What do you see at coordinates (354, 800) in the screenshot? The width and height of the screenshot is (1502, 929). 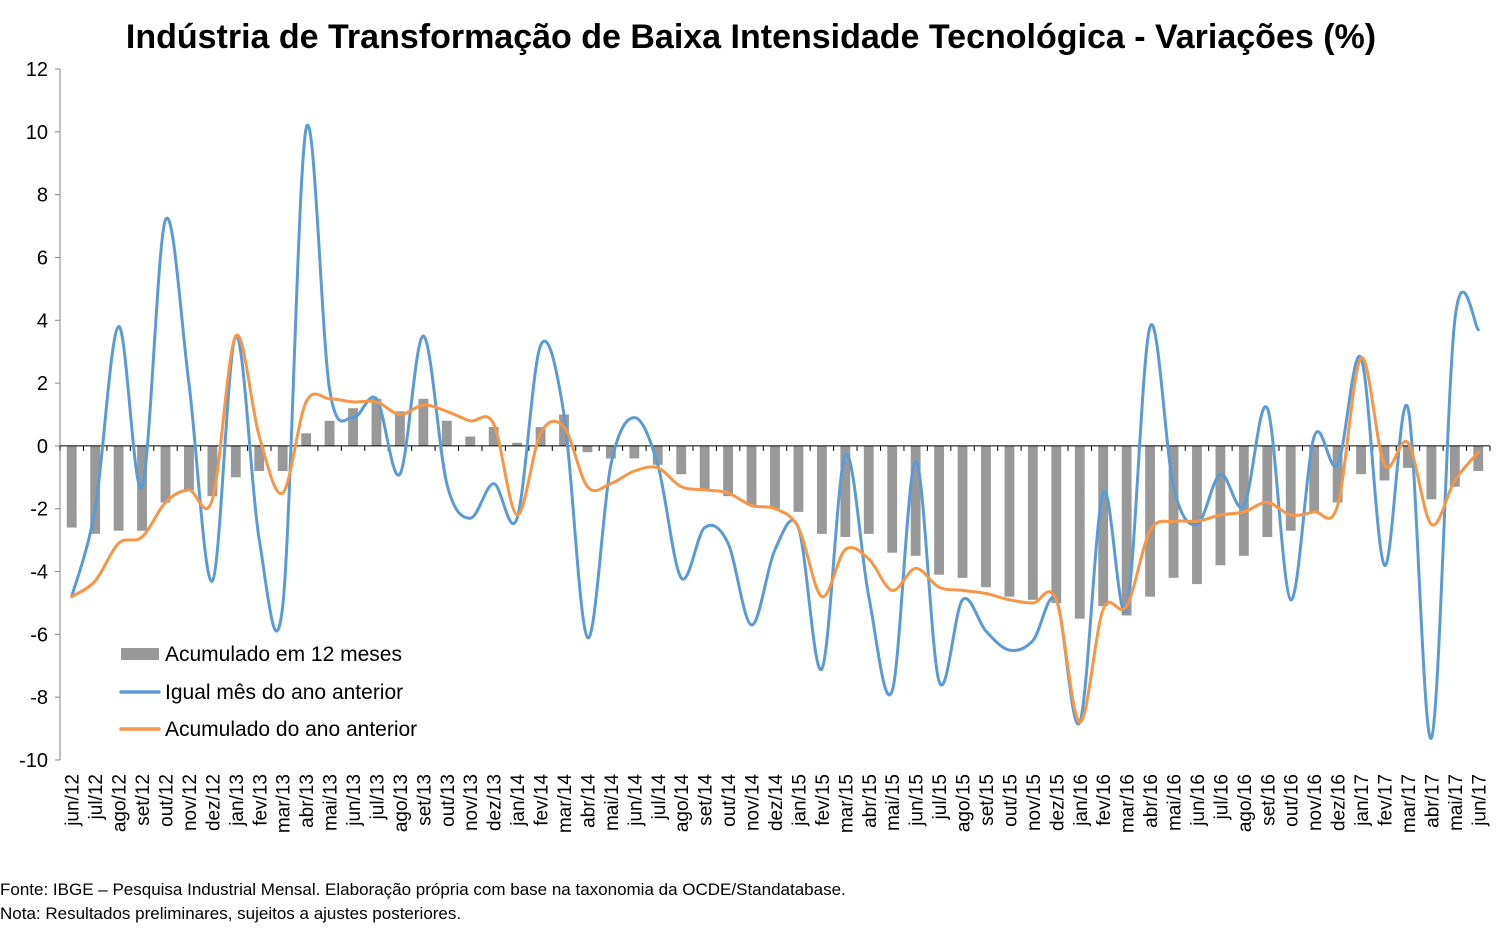 I see `x-tick-label: jun/13` at bounding box center [354, 800].